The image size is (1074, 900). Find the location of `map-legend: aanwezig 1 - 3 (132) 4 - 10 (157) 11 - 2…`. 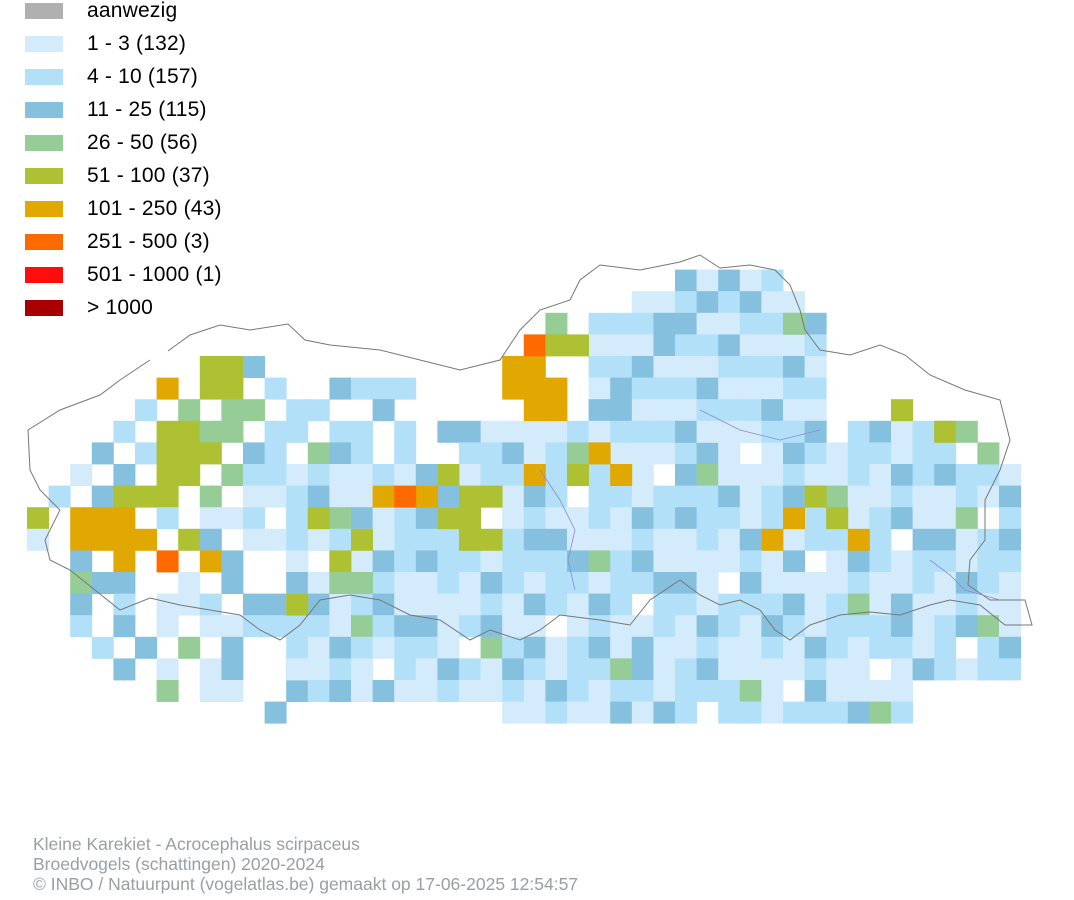

map-legend: aanwezig 1 - 3 (132) 4 - 10 (157) 11 - 2… is located at coordinates (123, 162).